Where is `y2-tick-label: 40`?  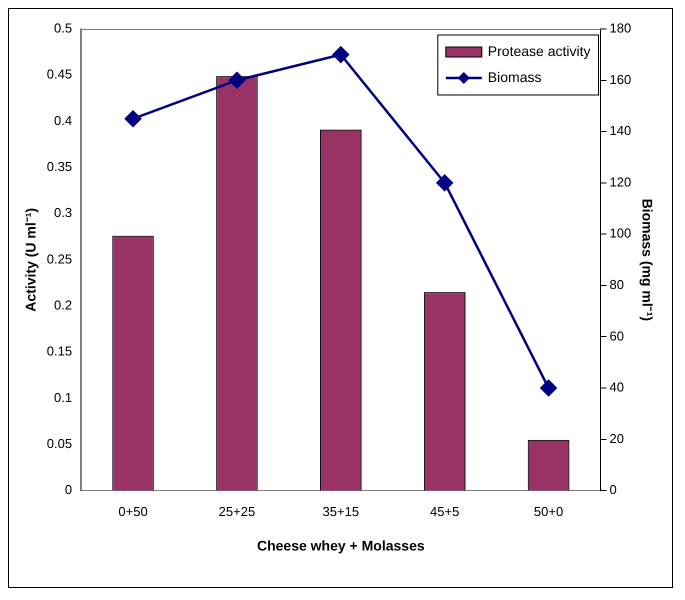 y2-tick-label: 40 is located at coordinates (617, 387).